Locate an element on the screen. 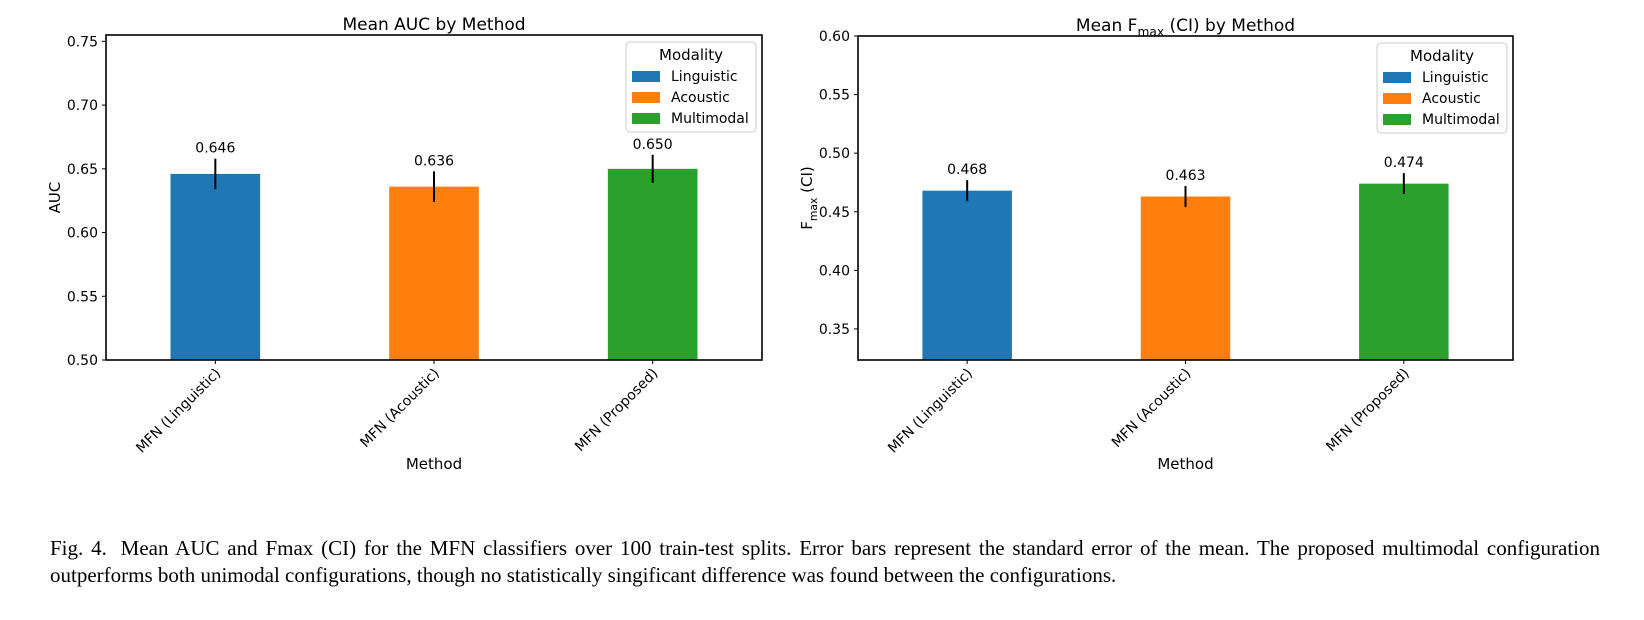  y-tick-label-3: 0.45 is located at coordinates (834, 213).